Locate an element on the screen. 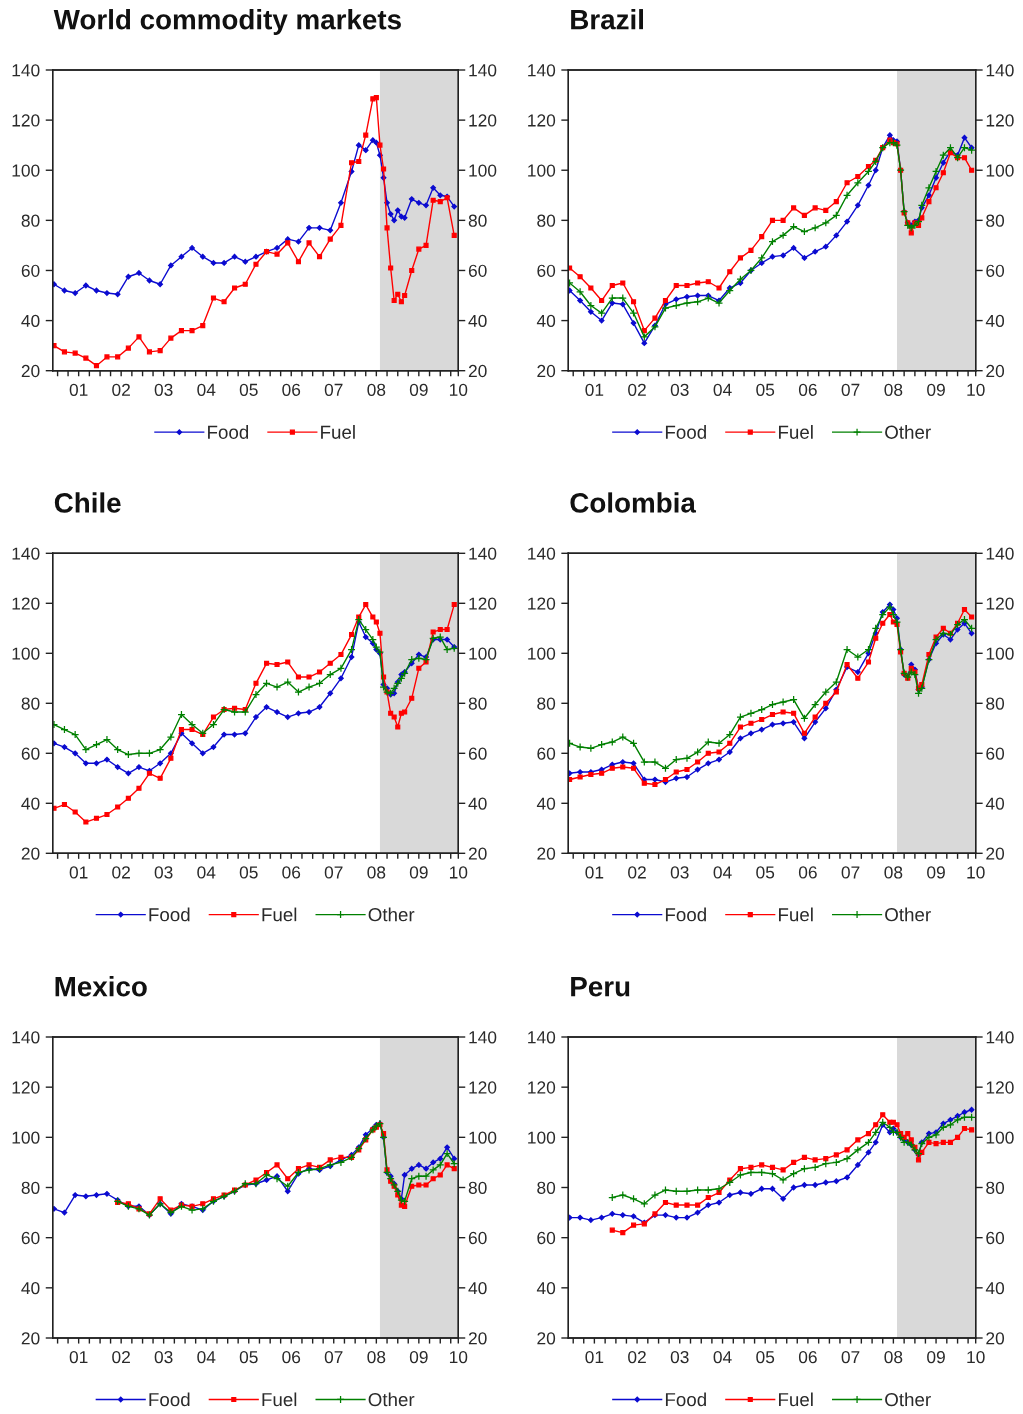 The width and height of the screenshot is (1023, 1414). chart-title: Peru is located at coordinates (600, 987).